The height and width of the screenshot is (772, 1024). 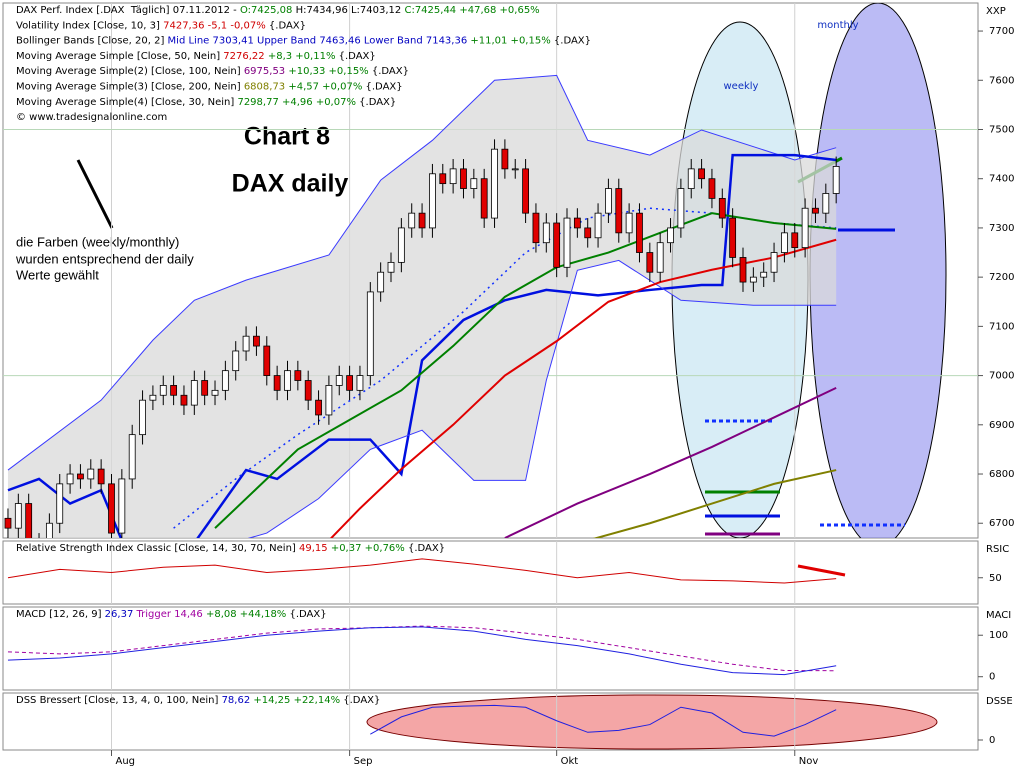 I want to click on legend-text: Volatility Index [Close, 10, 3], so click(x=89, y=25).